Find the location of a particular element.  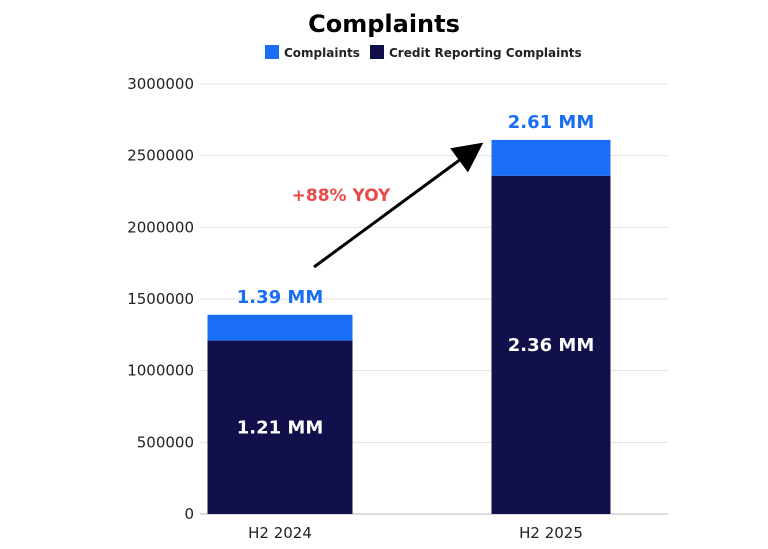

x-tick-label: H2 2025 is located at coordinates (551, 533).